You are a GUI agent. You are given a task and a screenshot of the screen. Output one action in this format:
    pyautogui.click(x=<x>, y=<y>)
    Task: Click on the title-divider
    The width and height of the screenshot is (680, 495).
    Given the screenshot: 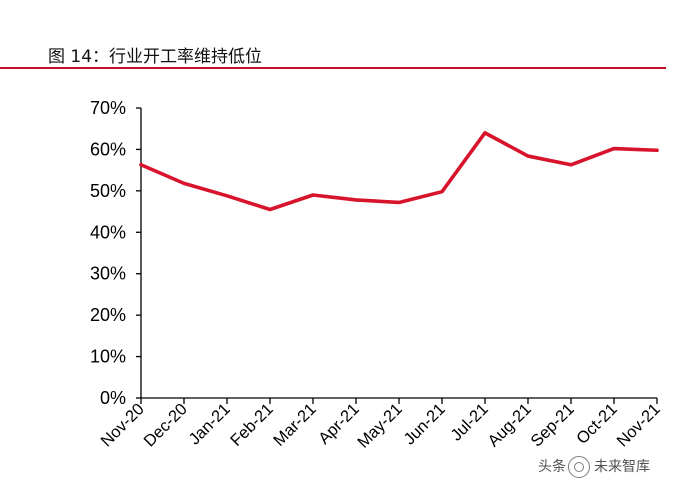 What is the action you would take?
    pyautogui.click(x=333, y=68)
    